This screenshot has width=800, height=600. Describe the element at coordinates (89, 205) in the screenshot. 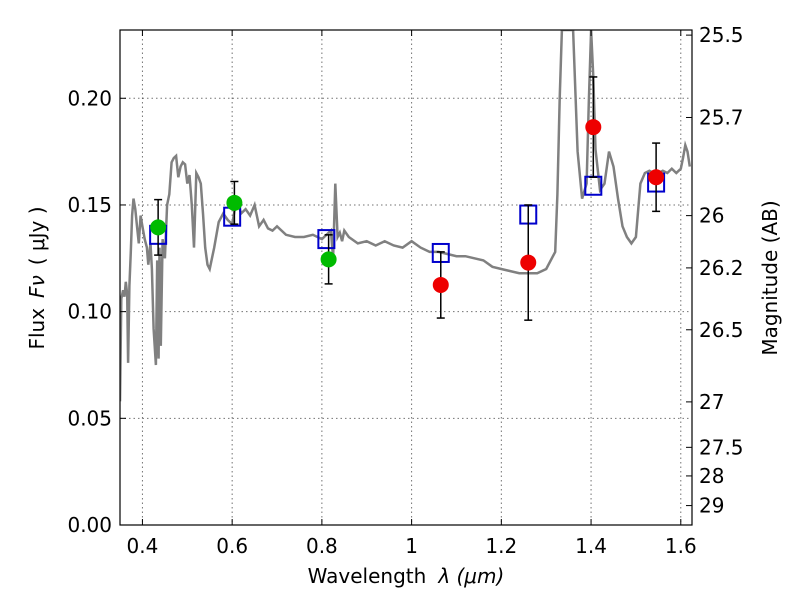

I see `y-tick-label: 0.15` at that location.